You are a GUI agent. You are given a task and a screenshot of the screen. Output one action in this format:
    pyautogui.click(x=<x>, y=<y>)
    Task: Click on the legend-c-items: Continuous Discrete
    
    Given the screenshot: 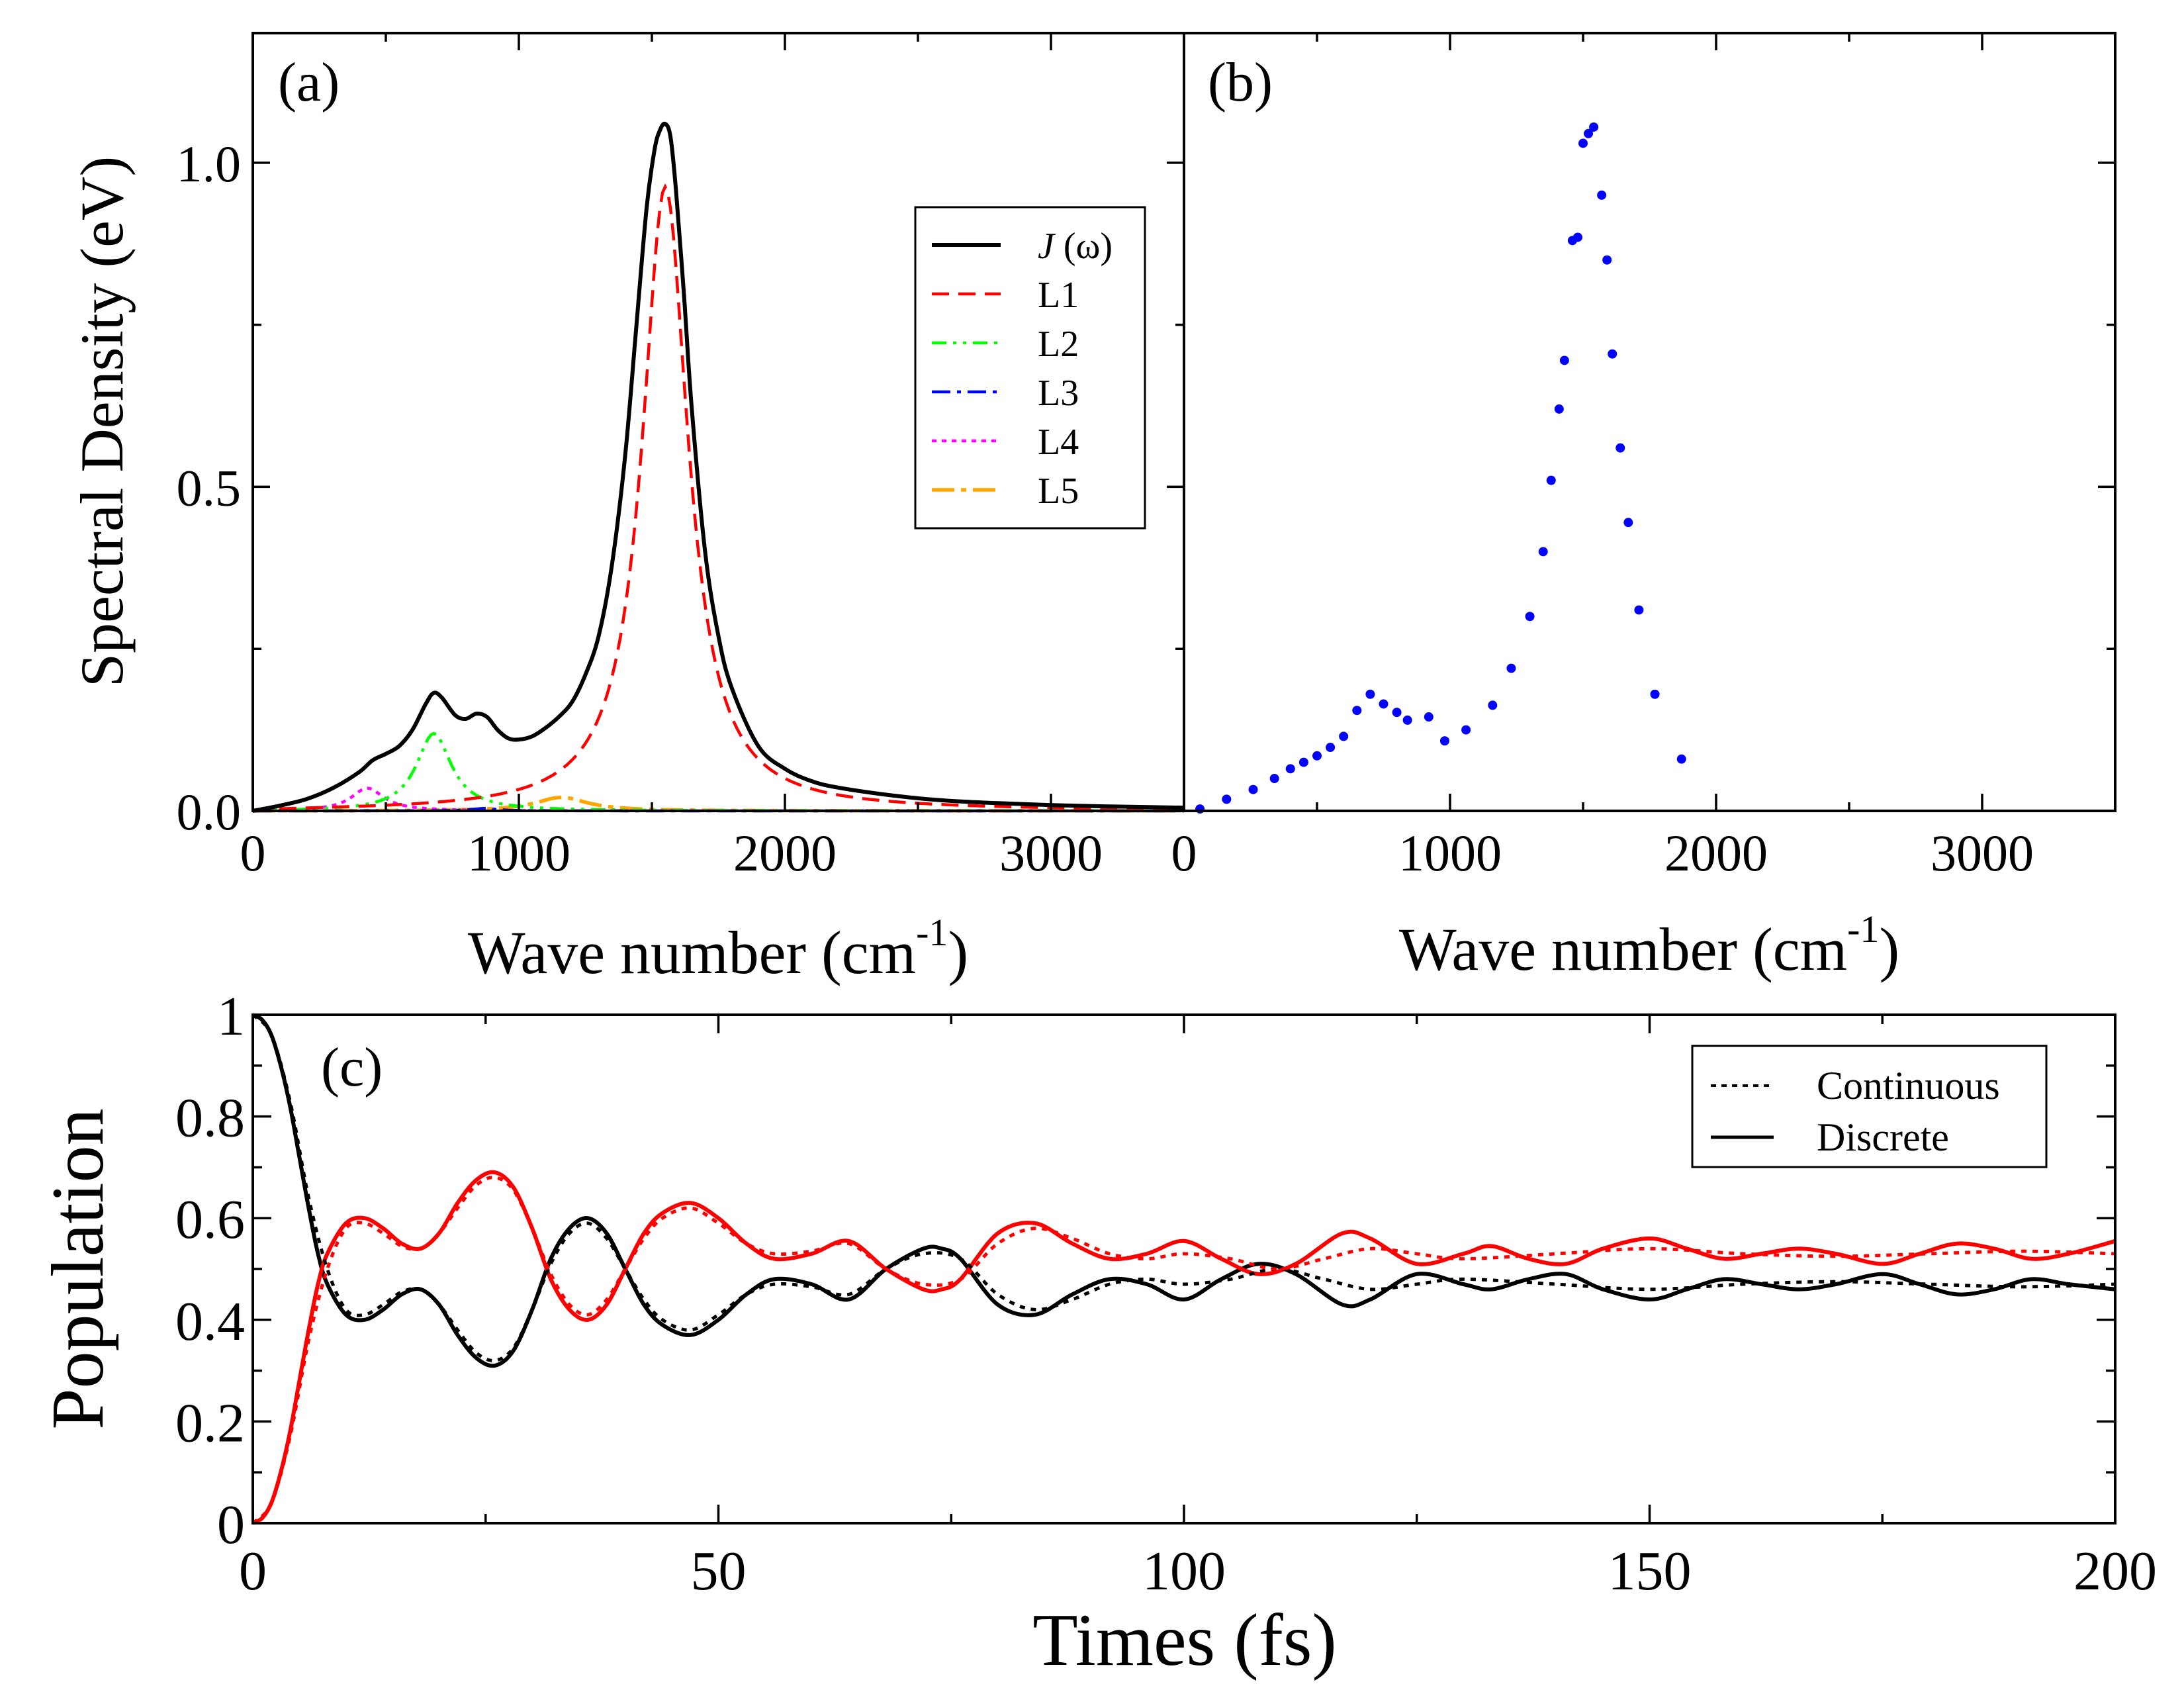 What is the action you would take?
    pyautogui.click(x=1855, y=1111)
    